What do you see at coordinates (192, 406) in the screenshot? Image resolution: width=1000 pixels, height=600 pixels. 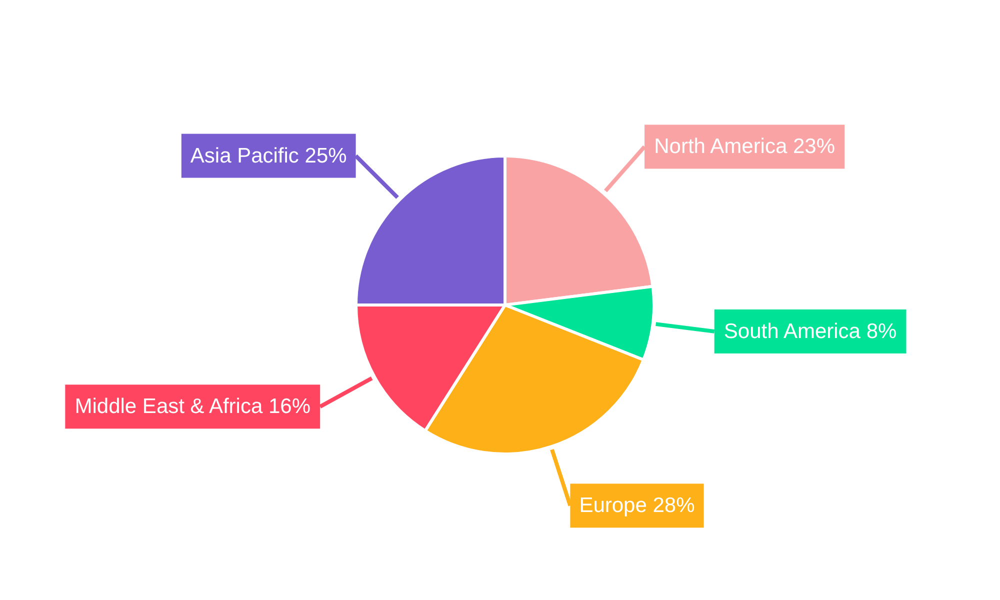 I see `slice-label: Middle East & Africa 16%` at bounding box center [192, 406].